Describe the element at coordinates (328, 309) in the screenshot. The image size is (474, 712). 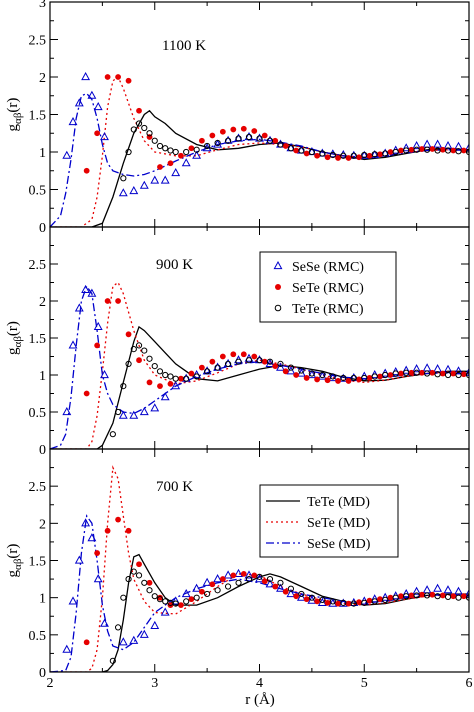
I see `legend-rmc-label: TeTe (RMC)` at that location.